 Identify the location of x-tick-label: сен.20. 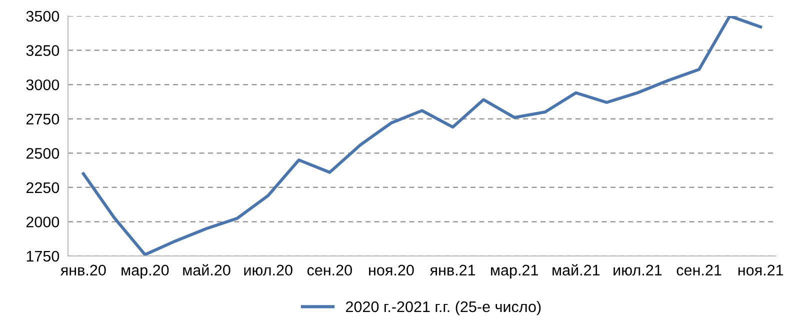
(329, 270).